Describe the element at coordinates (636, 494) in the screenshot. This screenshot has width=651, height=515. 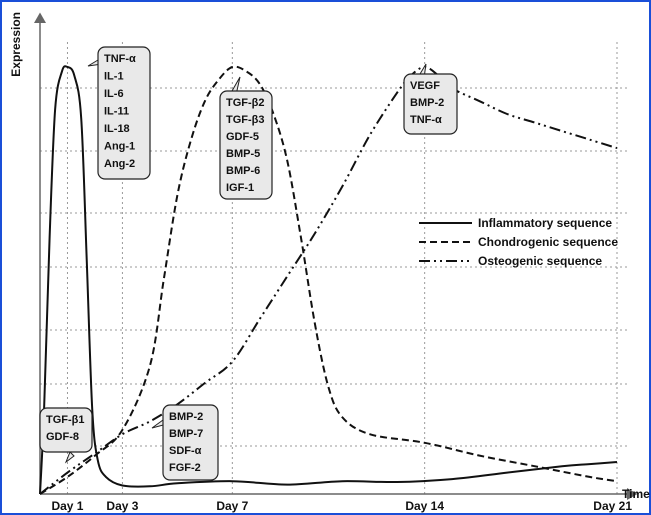
I see `x-axis-label: Time` at that location.